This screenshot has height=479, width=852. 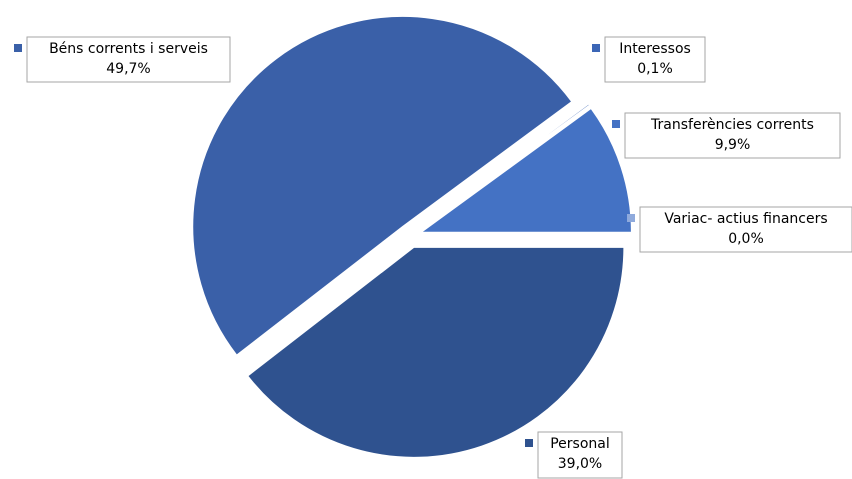 I want to click on slice-label: Personal, so click(x=580, y=444).